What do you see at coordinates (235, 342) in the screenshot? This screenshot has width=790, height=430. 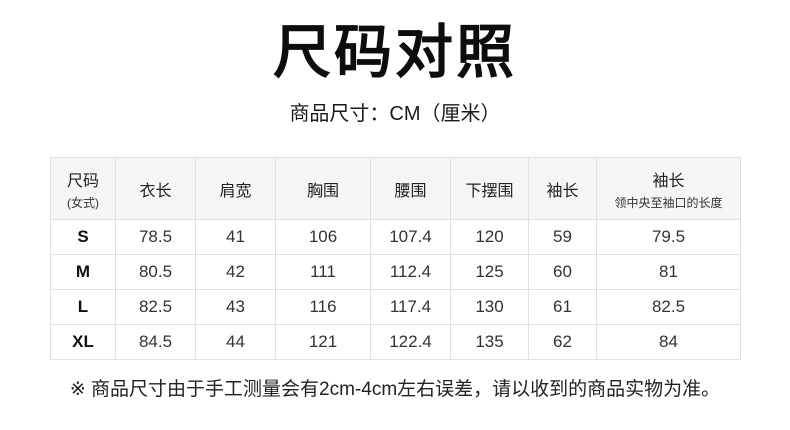 I see `table-cell: 44` at bounding box center [235, 342].